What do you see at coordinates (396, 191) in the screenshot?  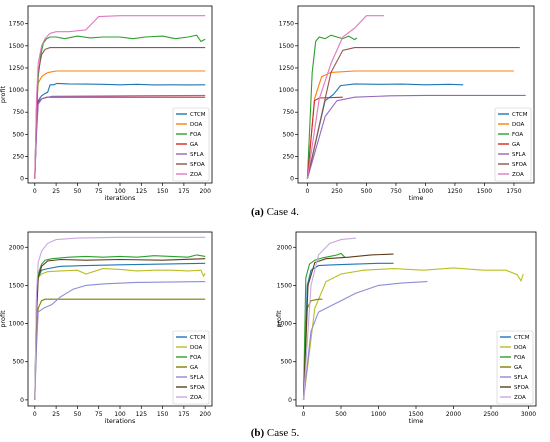 I see `x-tick-label: 750` at bounding box center [396, 191].